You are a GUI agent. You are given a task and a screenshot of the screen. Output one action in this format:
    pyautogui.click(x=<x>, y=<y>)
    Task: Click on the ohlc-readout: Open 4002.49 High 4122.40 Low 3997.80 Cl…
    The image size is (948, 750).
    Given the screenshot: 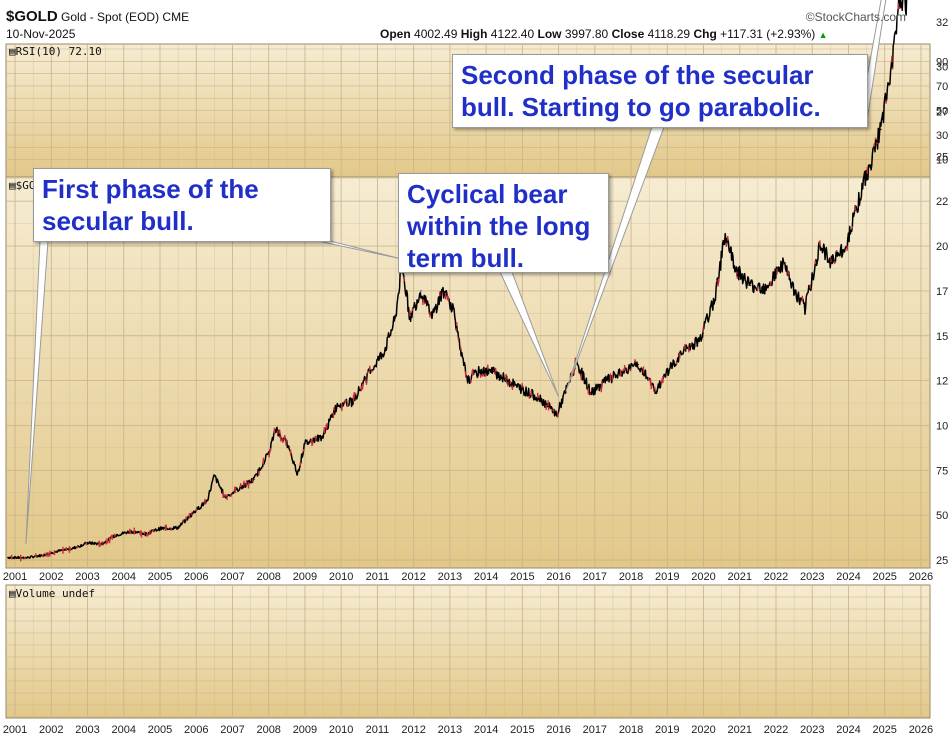 What is the action you would take?
    pyautogui.click(x=604, y=34)
    